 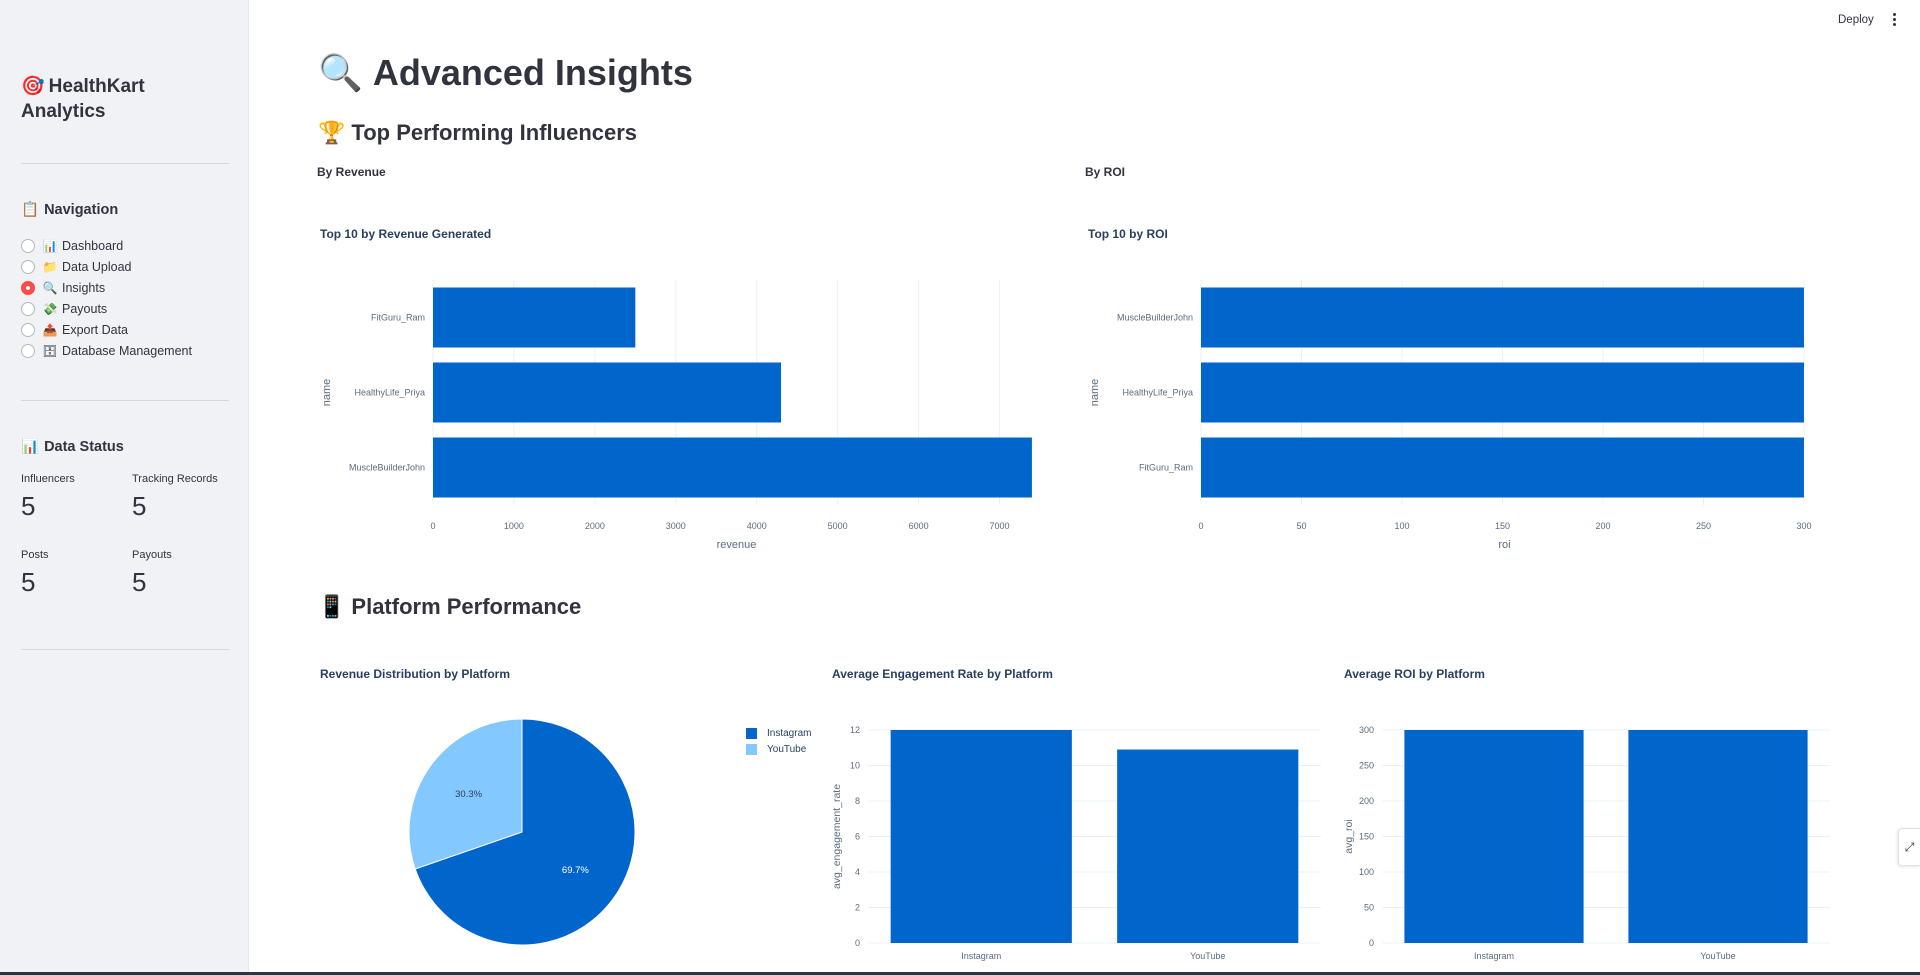 What do you see at coordinates (84, 287) in the screenshot?
I see `nav-item-label: Insights` at bounding box center [84, 287].